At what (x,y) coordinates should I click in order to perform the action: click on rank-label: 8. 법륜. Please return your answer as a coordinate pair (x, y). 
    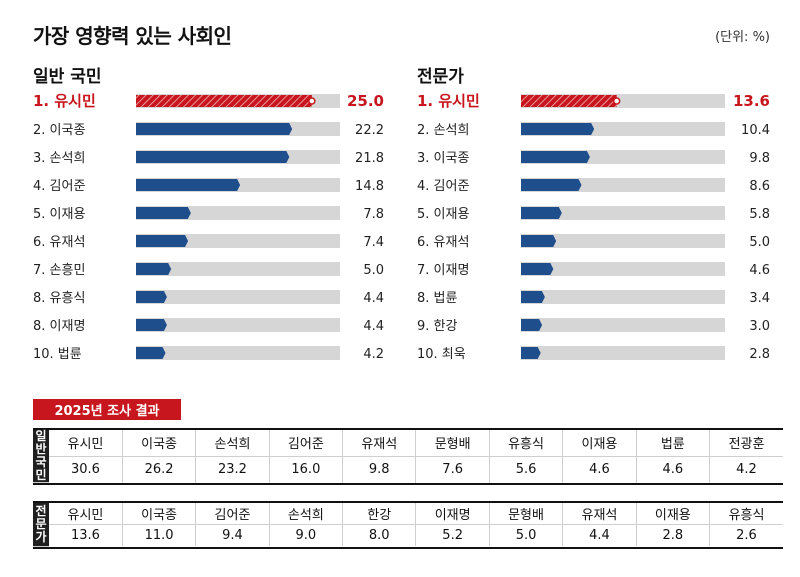
    Looking at the image, I should click on (437, 298).